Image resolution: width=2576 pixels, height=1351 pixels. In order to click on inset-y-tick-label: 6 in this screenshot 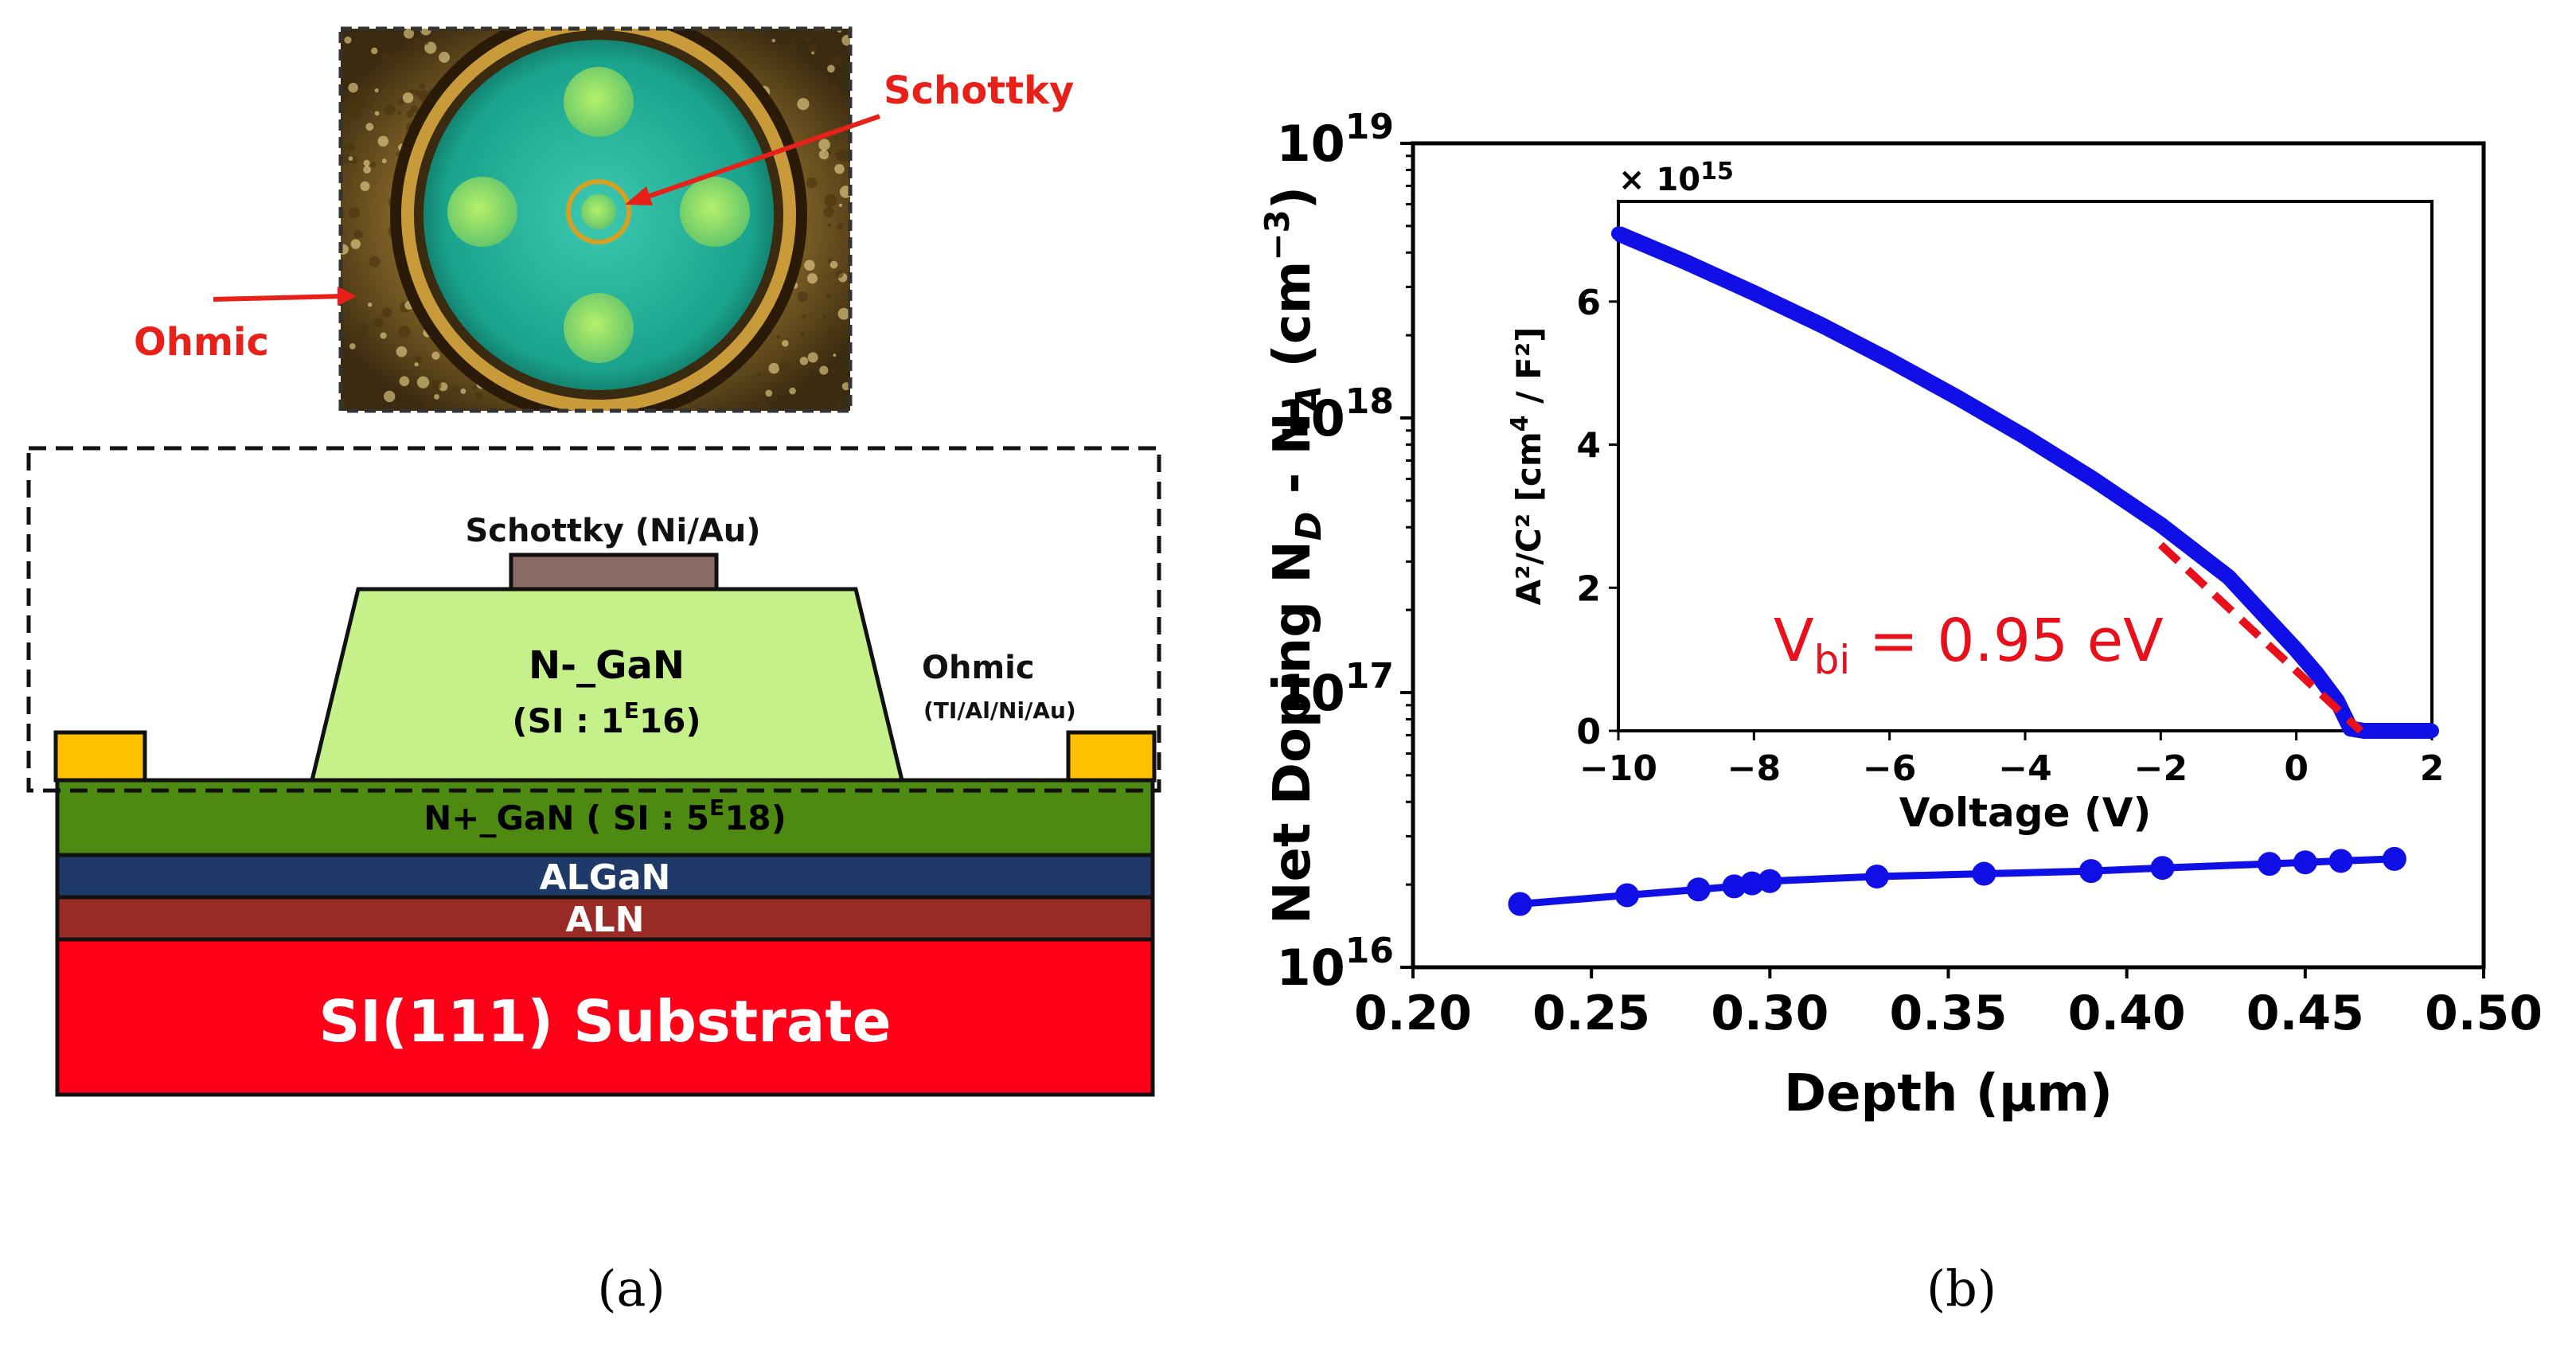, I will do `click(1588, 303)`.